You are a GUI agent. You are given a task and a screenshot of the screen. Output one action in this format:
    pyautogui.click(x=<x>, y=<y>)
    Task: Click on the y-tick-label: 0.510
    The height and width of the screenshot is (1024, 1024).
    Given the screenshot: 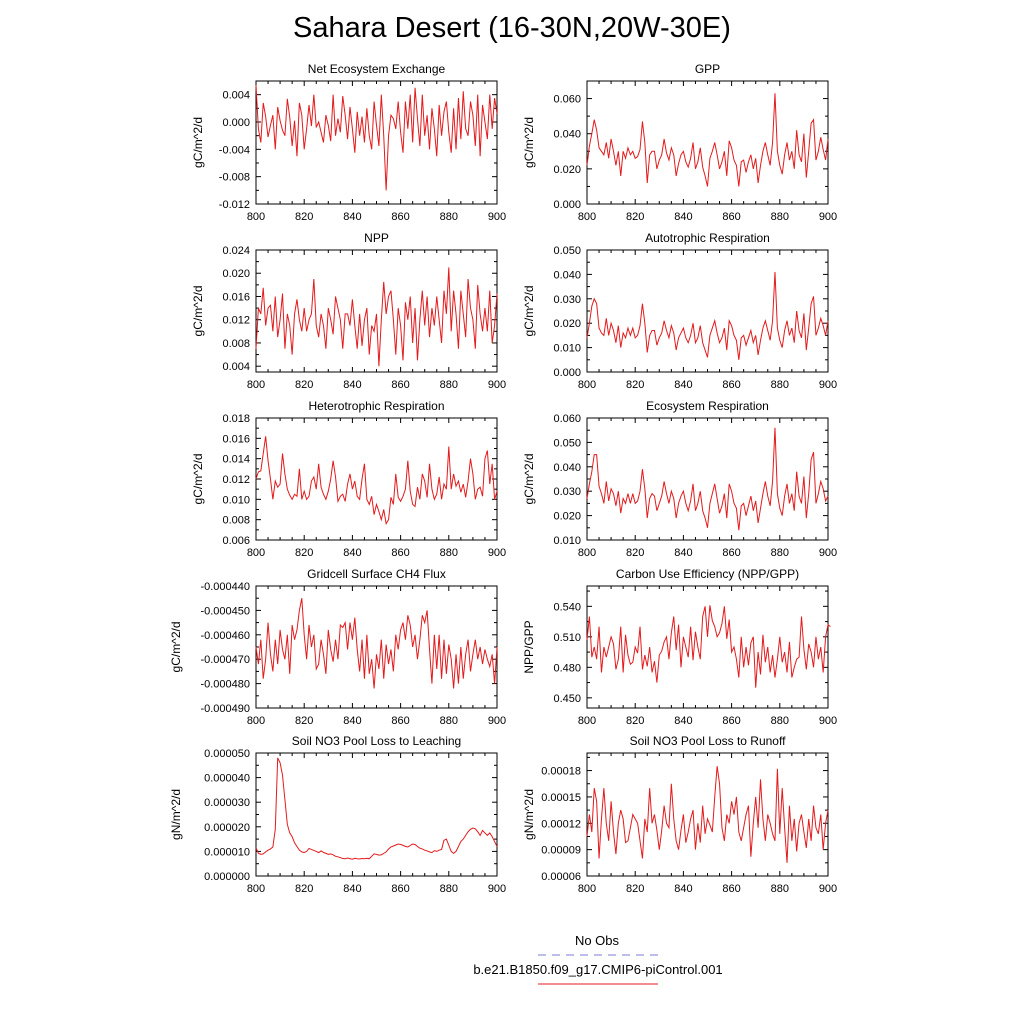 What is the action you would take?
    pyautogui.click(x=567, y=638)
    